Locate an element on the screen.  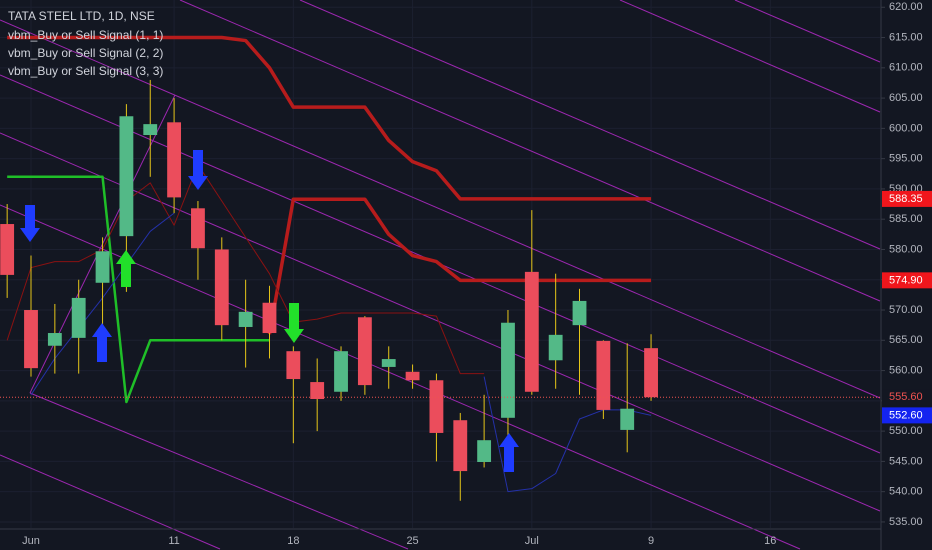
y-tick-label: 545.00 is located at coordinates (906, 461).